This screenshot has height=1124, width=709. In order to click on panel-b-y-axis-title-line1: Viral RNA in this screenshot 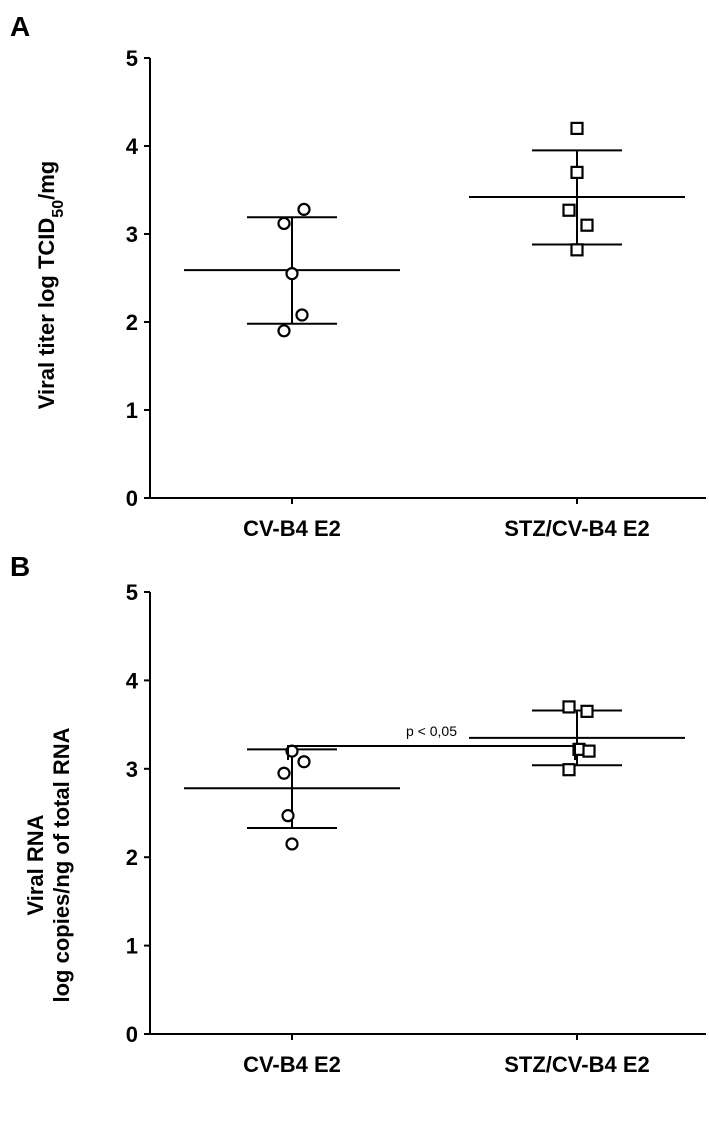, I will do `click(35, 864)`.